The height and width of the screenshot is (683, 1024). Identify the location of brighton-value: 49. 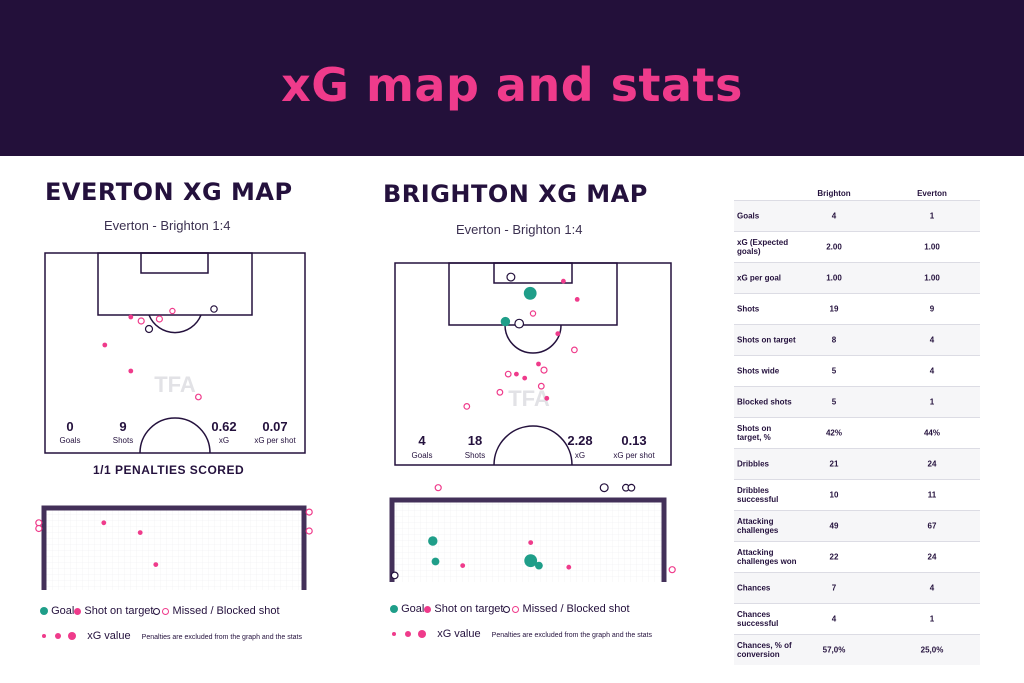
(834, 526).